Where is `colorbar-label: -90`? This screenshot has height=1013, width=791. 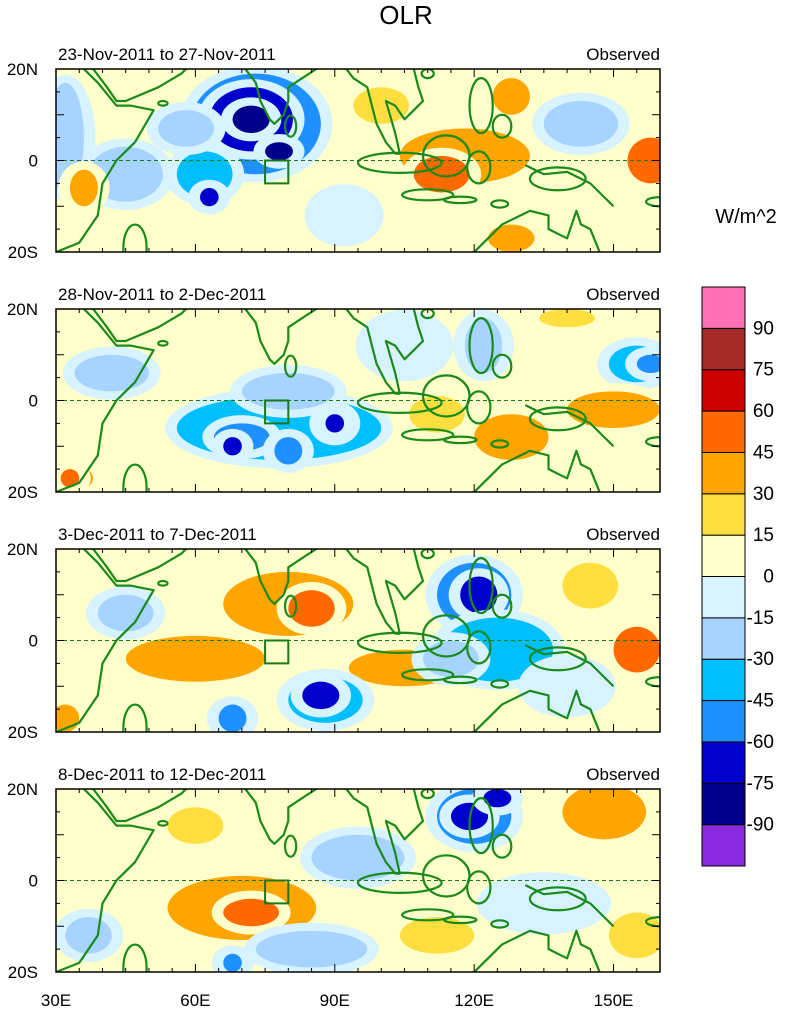
colorbar-label: -90 is located at coordinates (760, 825).